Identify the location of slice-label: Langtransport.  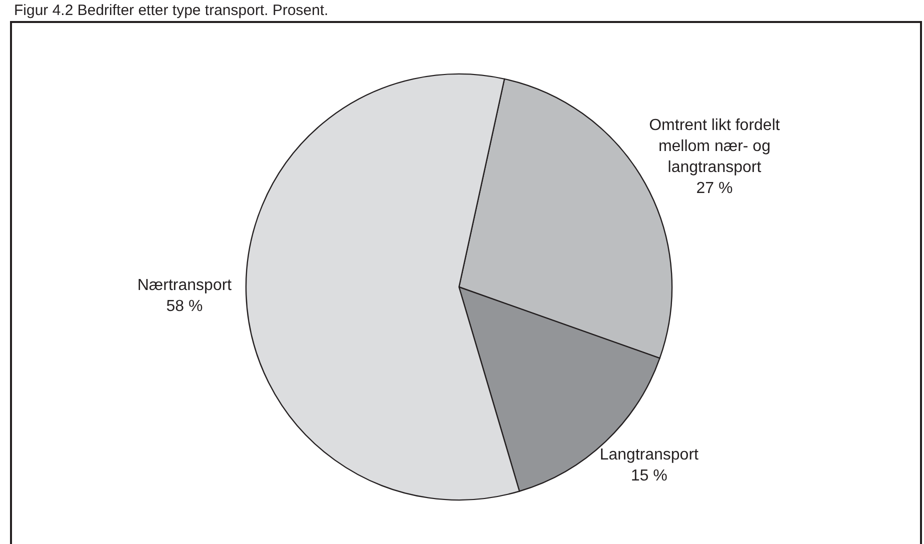
(650, 455).